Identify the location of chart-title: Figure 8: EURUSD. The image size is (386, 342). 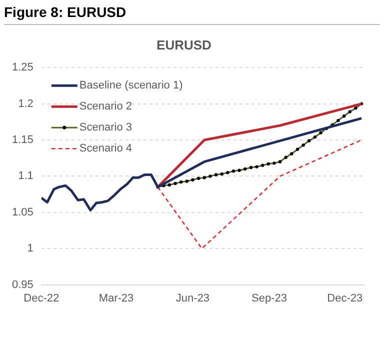
(192, 14).